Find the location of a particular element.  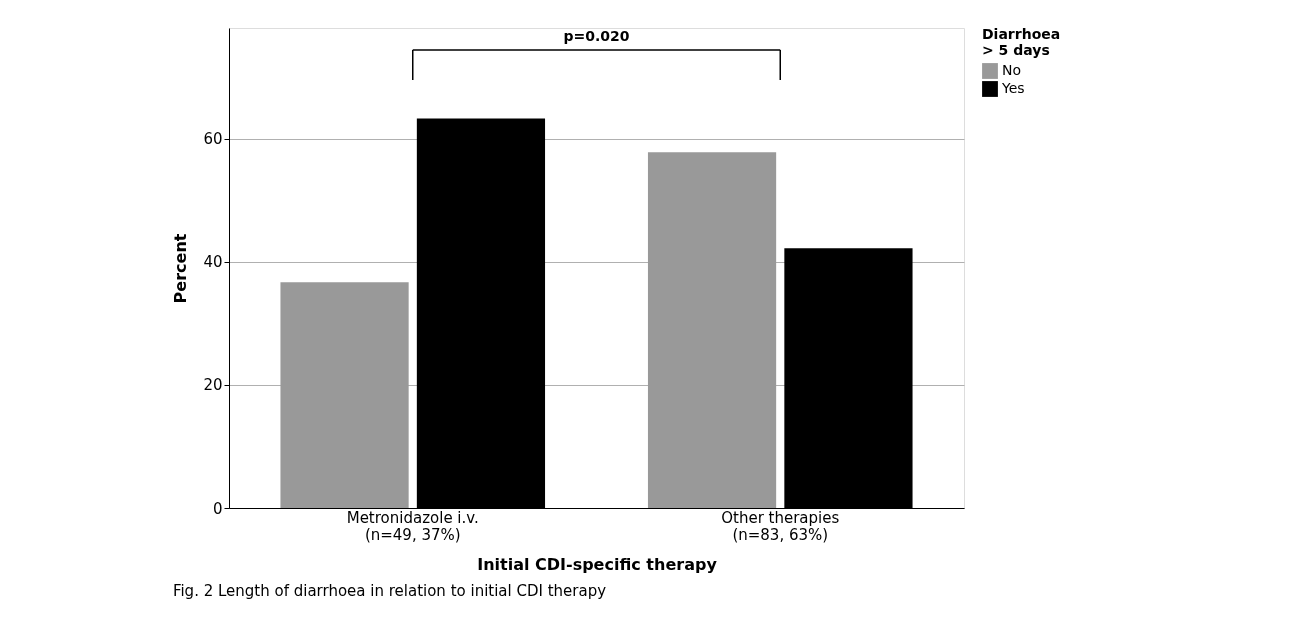

caption: Fig. 2 Length of diarrhoea in relation to initial CDI therapy is located at coordinates (389, 591).